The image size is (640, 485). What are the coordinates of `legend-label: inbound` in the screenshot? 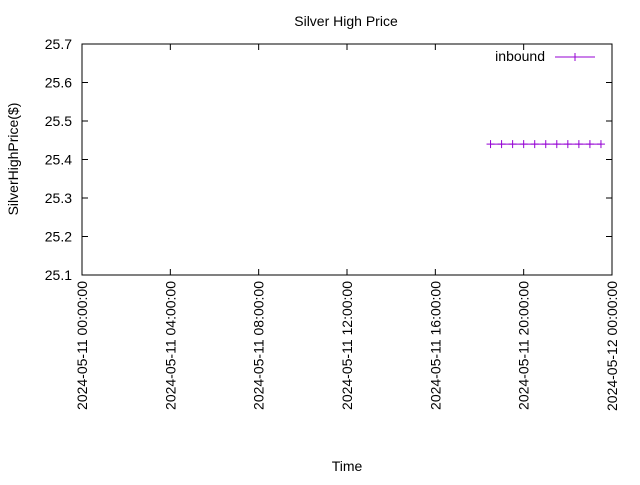 It's located at (520, 56).